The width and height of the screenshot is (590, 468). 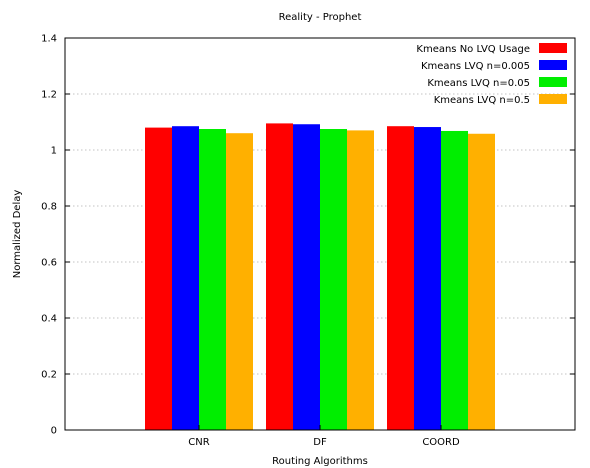 What do you see at coordinates (54, 431) in the screenshot?
I see `y-tick-label: 0` at bounding box center [54, 431].